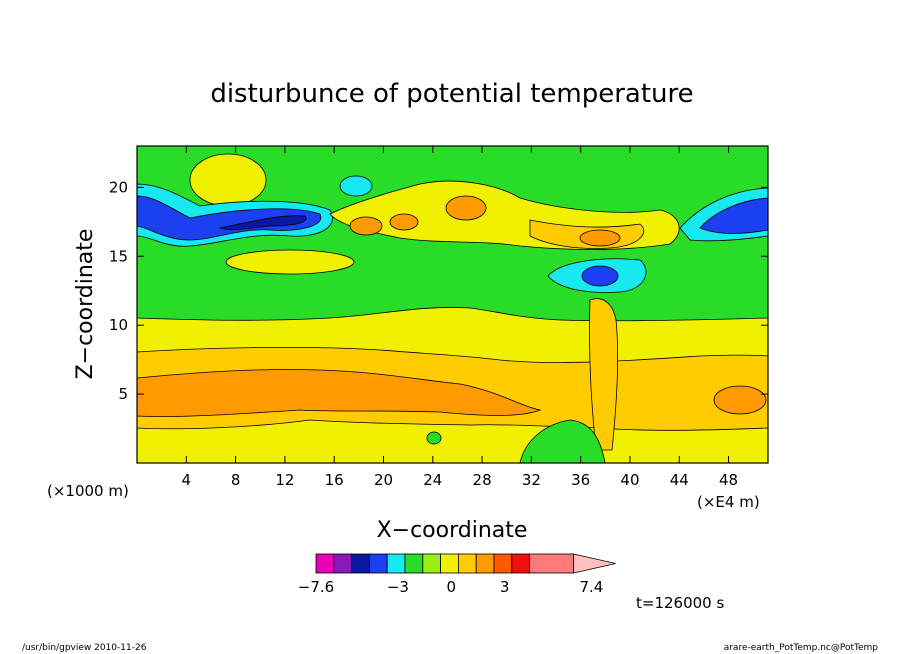 This screenshot has height=654, width=904. What do you see at coordinates (451, 94) in the screenshot?
I see `chart-title: disturbunce of potential temperature` at bounding box center [451, 94].